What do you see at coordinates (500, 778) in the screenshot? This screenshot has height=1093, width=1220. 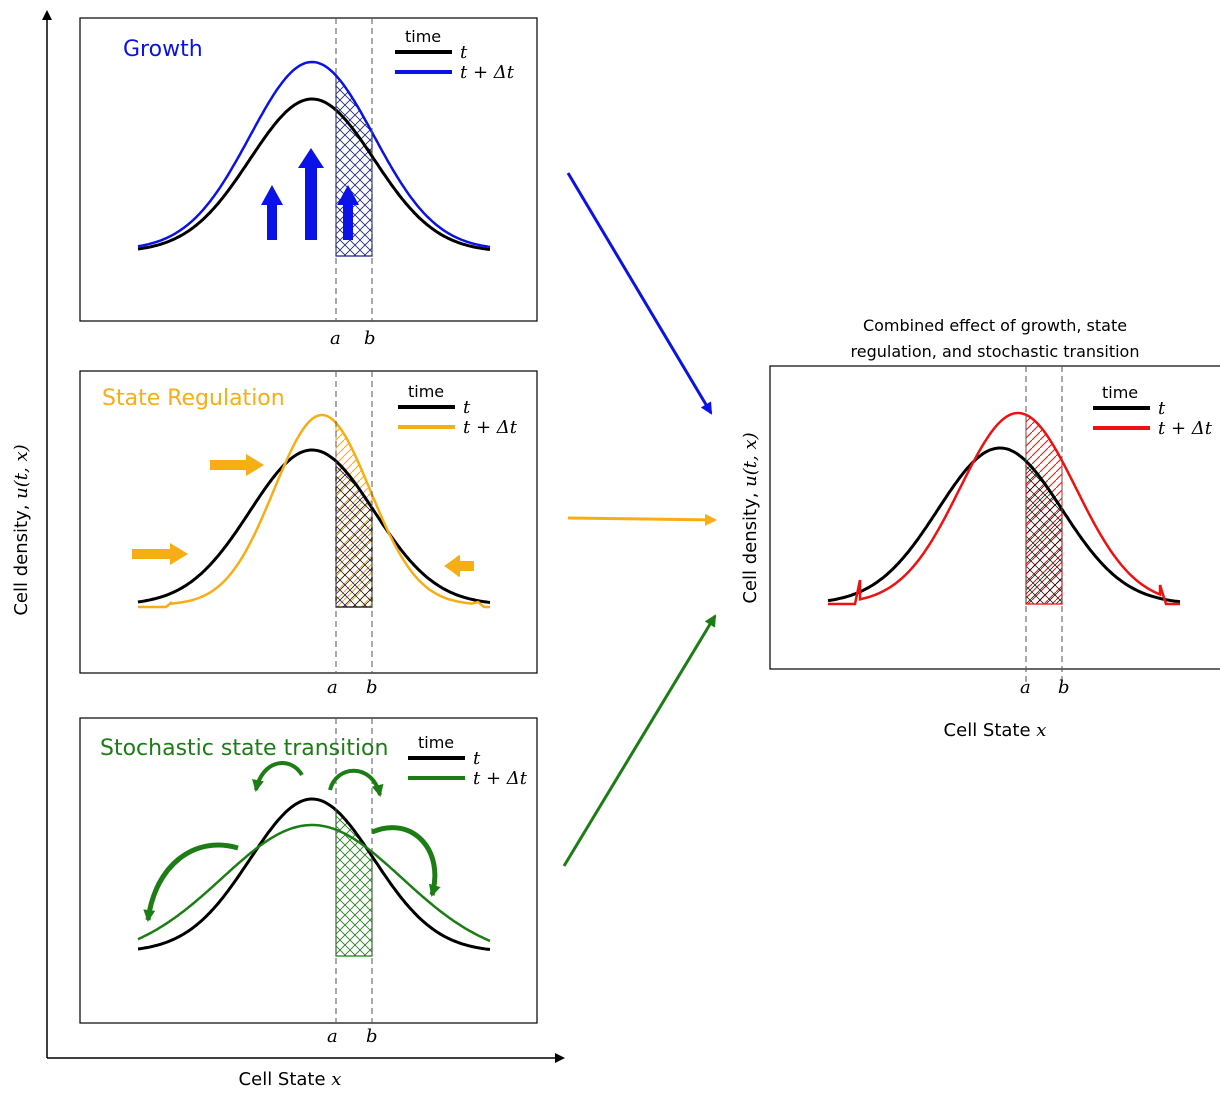 I see `stochastic-legend-label-t-dt: t + Δt` at bounding box center [500, 778].